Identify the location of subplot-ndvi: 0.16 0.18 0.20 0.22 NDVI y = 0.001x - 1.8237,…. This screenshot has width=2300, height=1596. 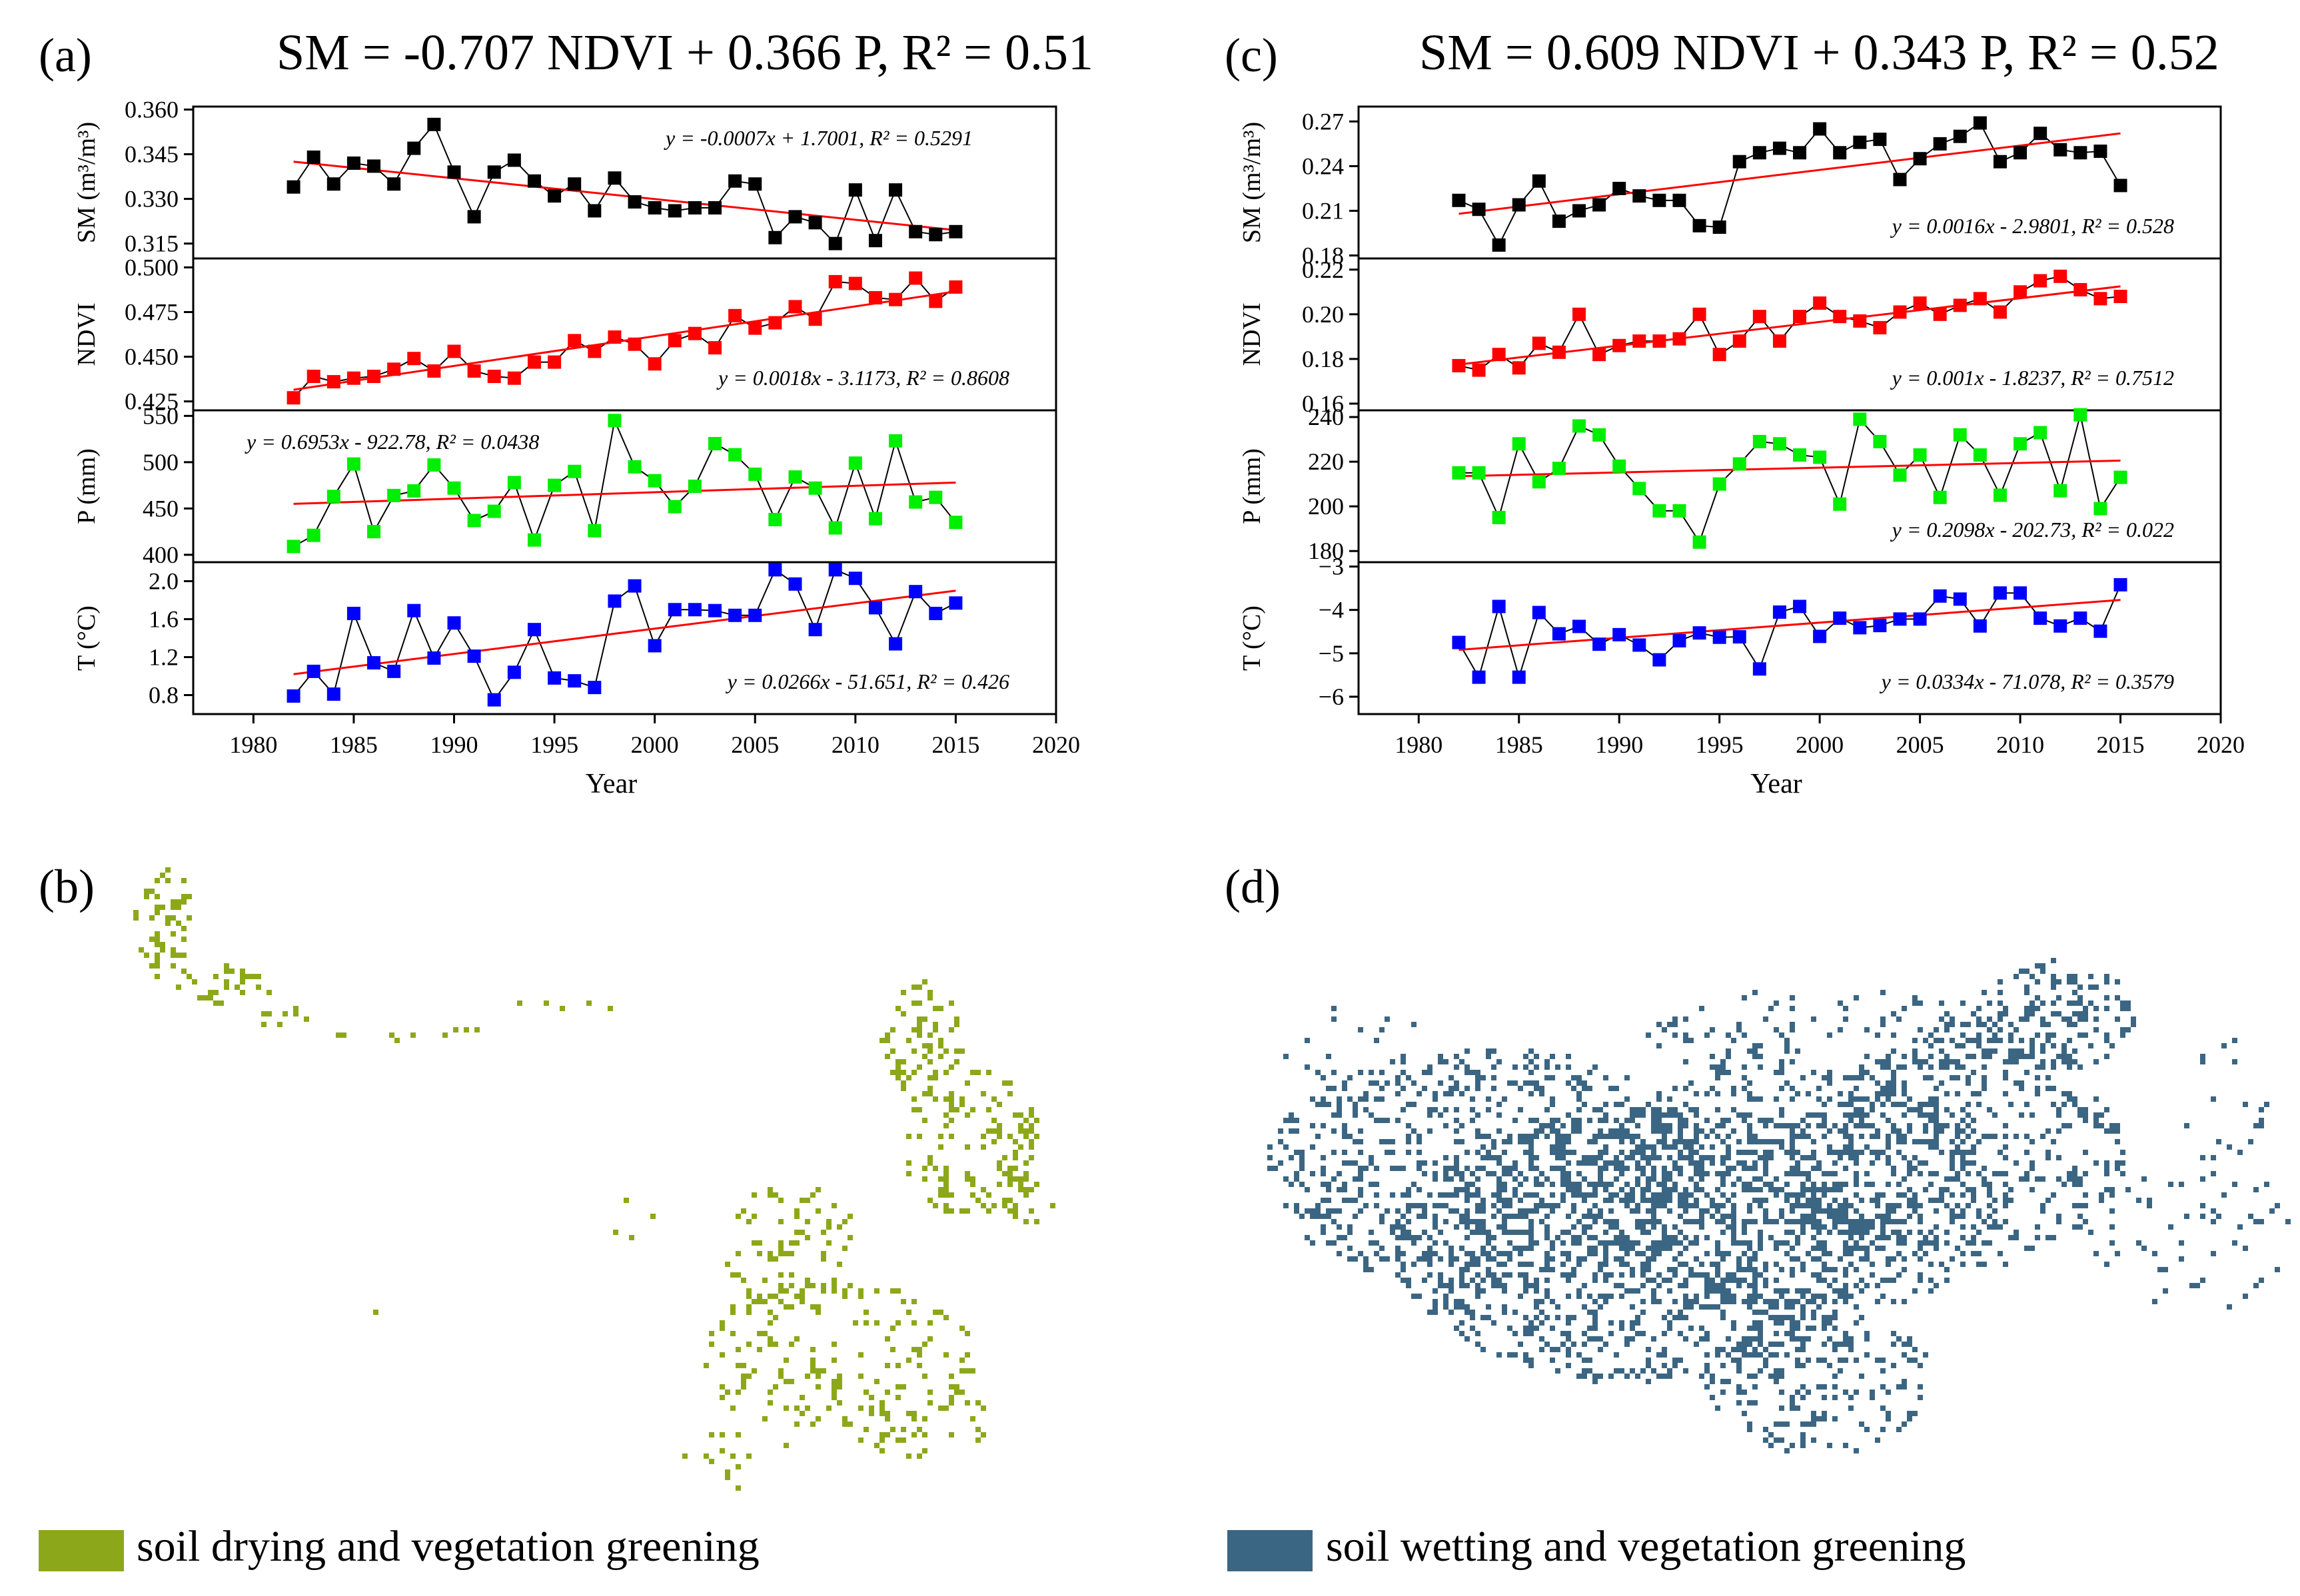
(1730, 336).